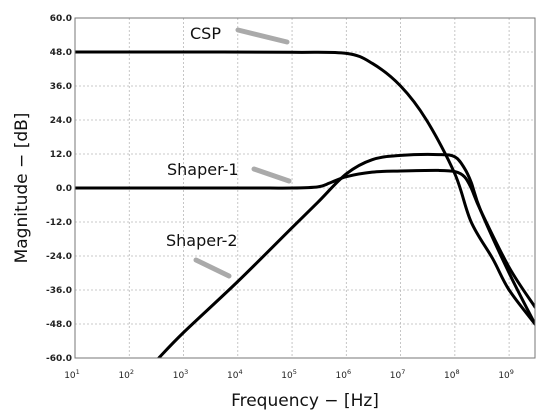  Describe the element at coordinates (203, 169) in the screenshot. I see `annotation-shaper-1: Shaper-1` at that location.